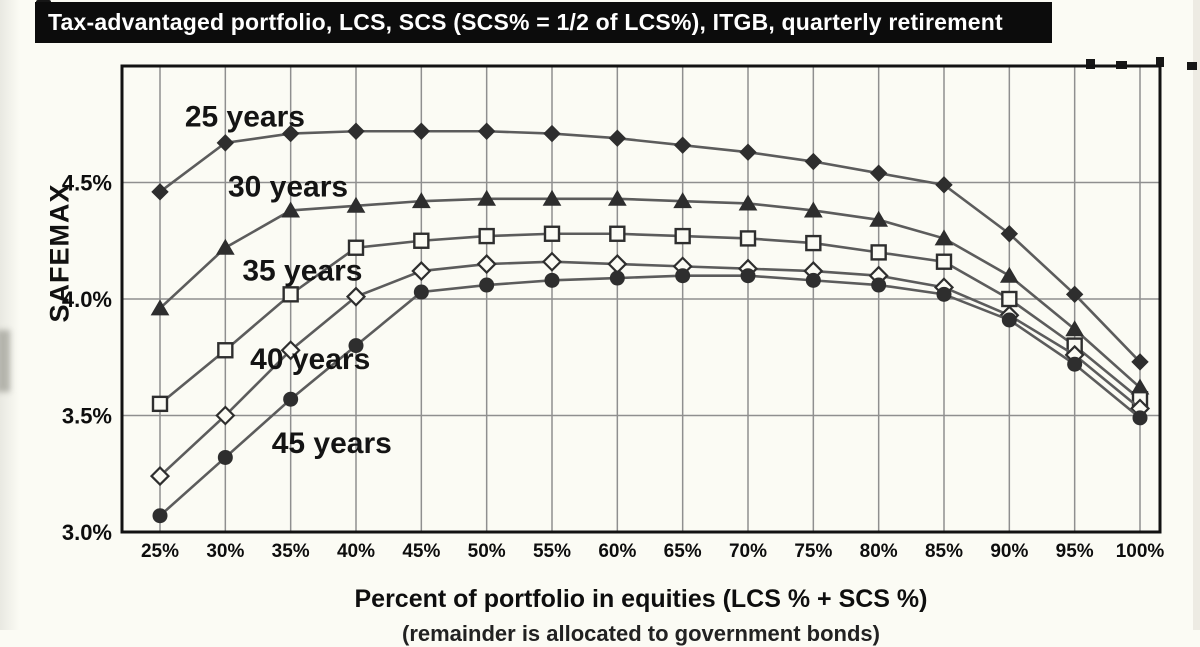 This screenshot has height=647, width=1200. What do you see at coordinates (87, 416) in the screenshot?
I see `svg-text: 3.5%` at bounding box center [87, 416].